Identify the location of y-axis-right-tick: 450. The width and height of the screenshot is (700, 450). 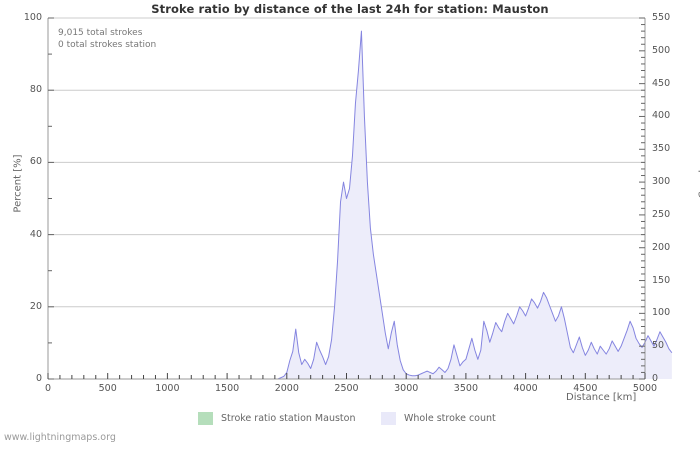
(661, 83).